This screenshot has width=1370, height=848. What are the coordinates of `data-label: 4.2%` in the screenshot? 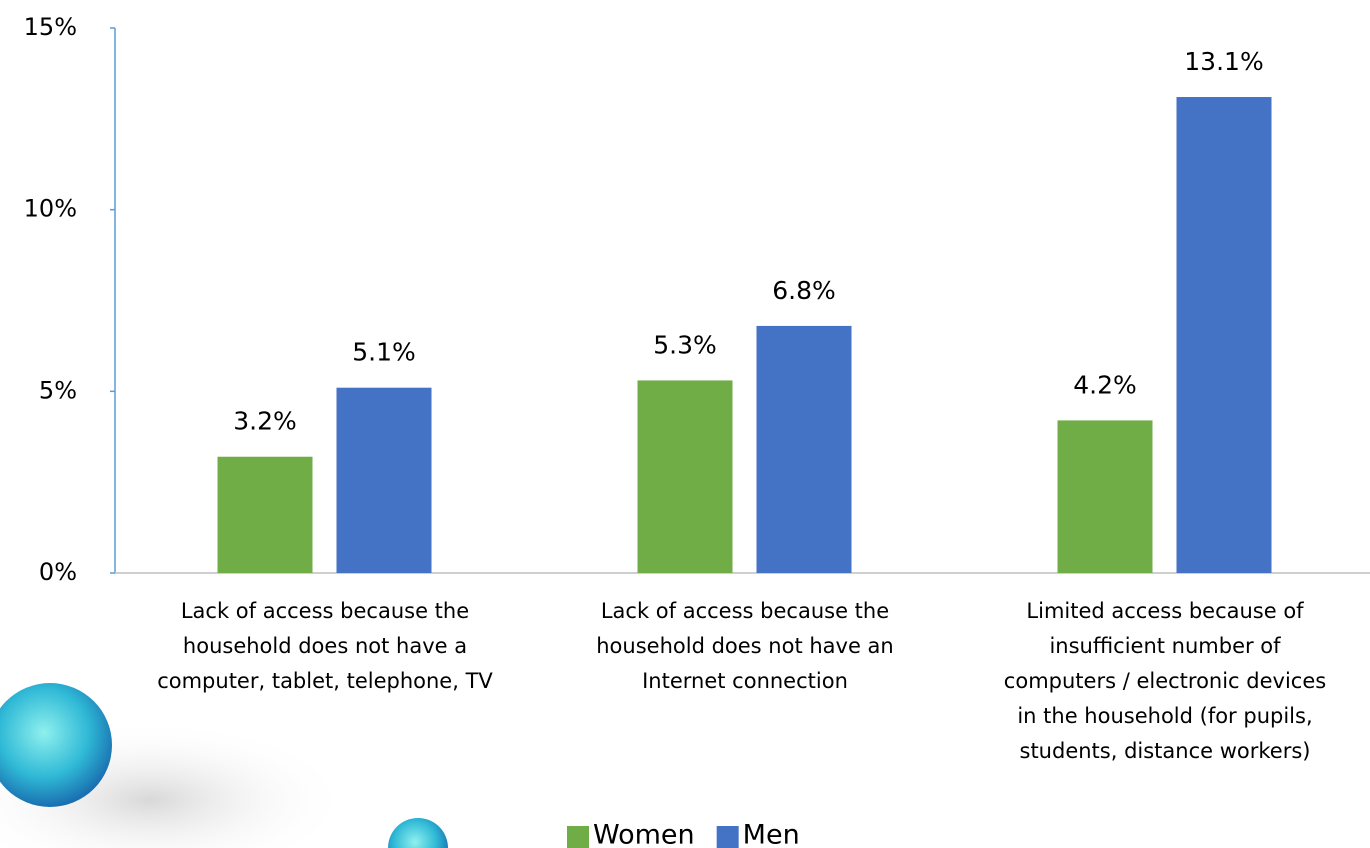 It's located at (1105, 384).